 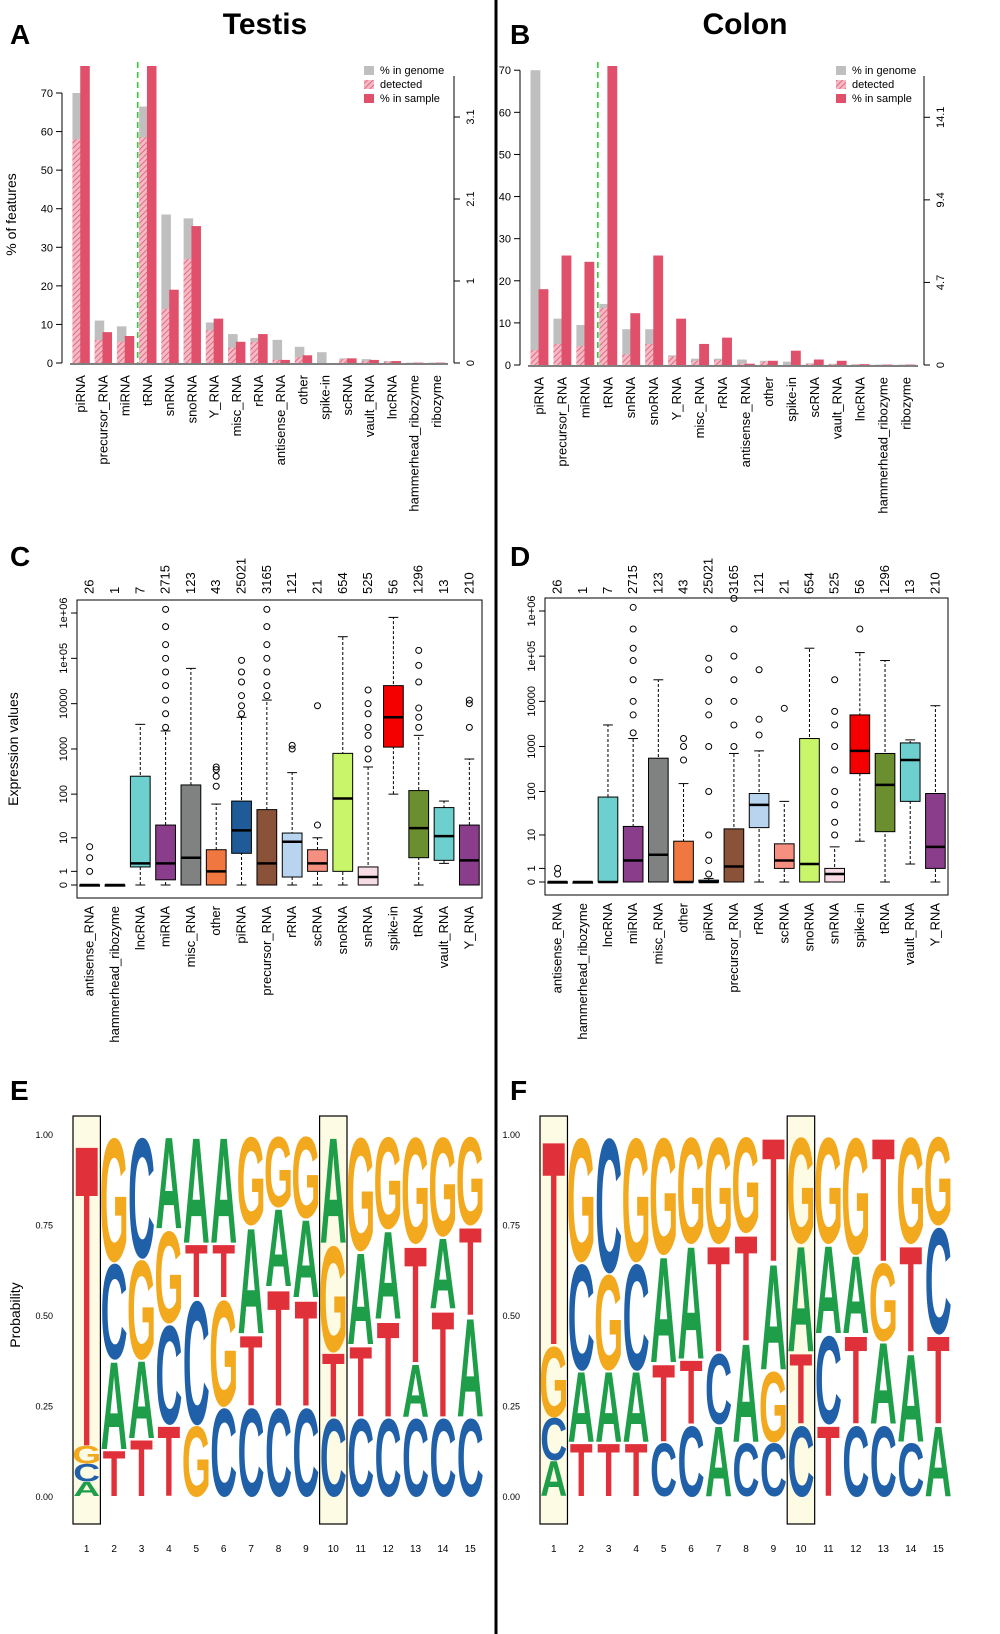 What do you see at coordinates (443, 937) in the screenshot?
I see `x-tick-label: vault_RNA` at bounding box center [443, 937].